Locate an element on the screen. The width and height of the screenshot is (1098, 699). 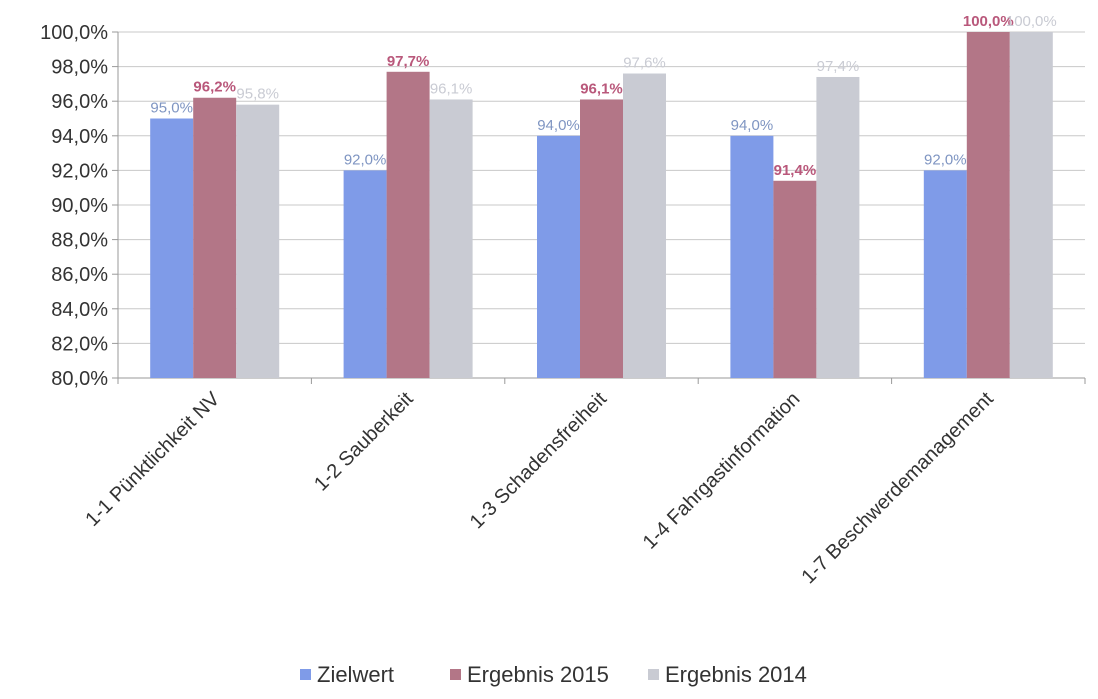
data-label: 97,4% is located at coordinates (838, 66).